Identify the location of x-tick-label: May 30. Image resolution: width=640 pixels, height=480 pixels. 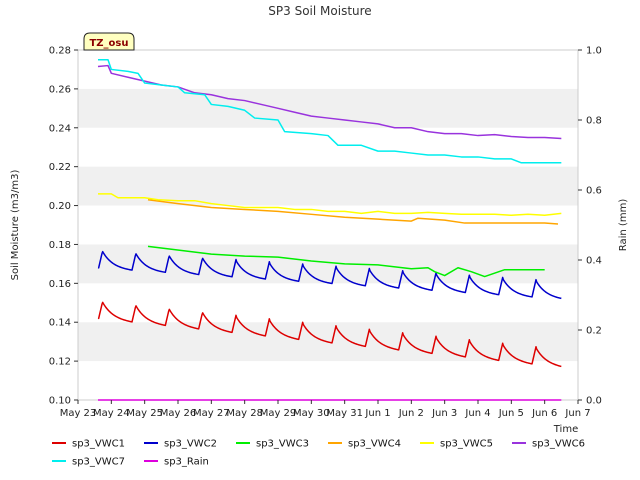
(311, 413).